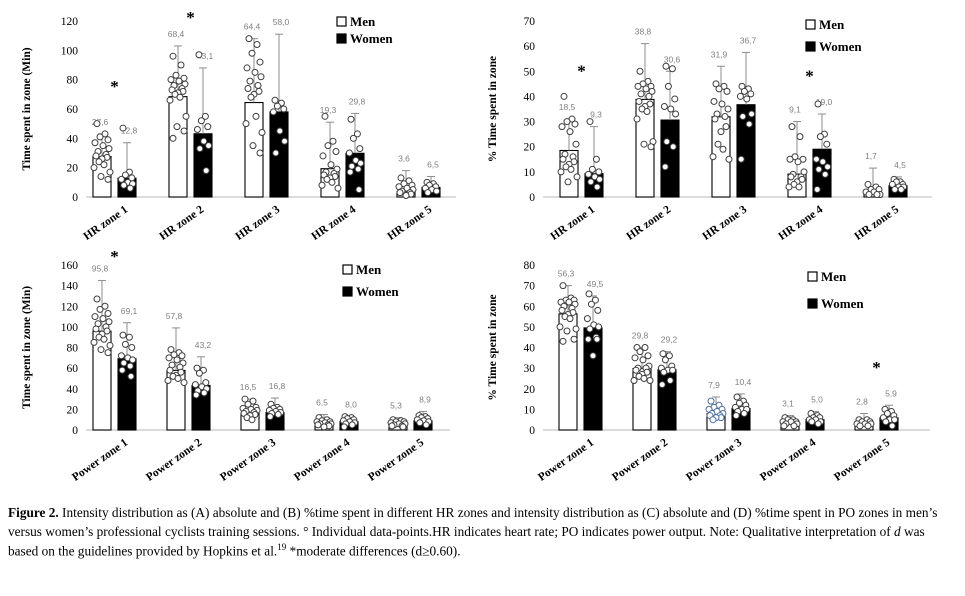 The width and height of the screenshot is (965, 596). What do you see at coordinates (357, 101) in the screenshot?
I see `value-label-women-hr-zone-4: 29,8` at bounding box center [357, 101].